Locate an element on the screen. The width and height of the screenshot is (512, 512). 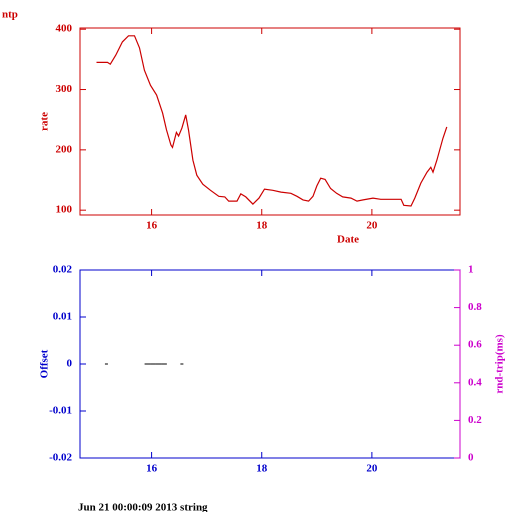
y-tick-label: 300 is located at coordinates (64, 89).